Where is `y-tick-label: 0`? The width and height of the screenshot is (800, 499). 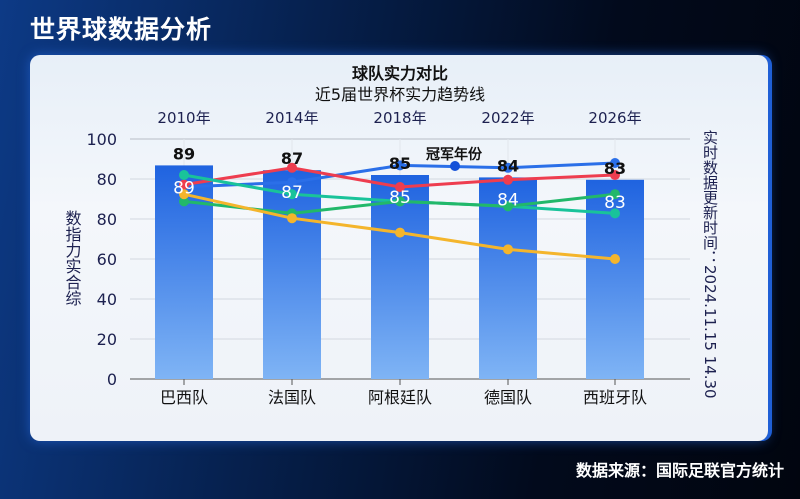 y-tick-label: 0 is located at coordinates (112, 379).